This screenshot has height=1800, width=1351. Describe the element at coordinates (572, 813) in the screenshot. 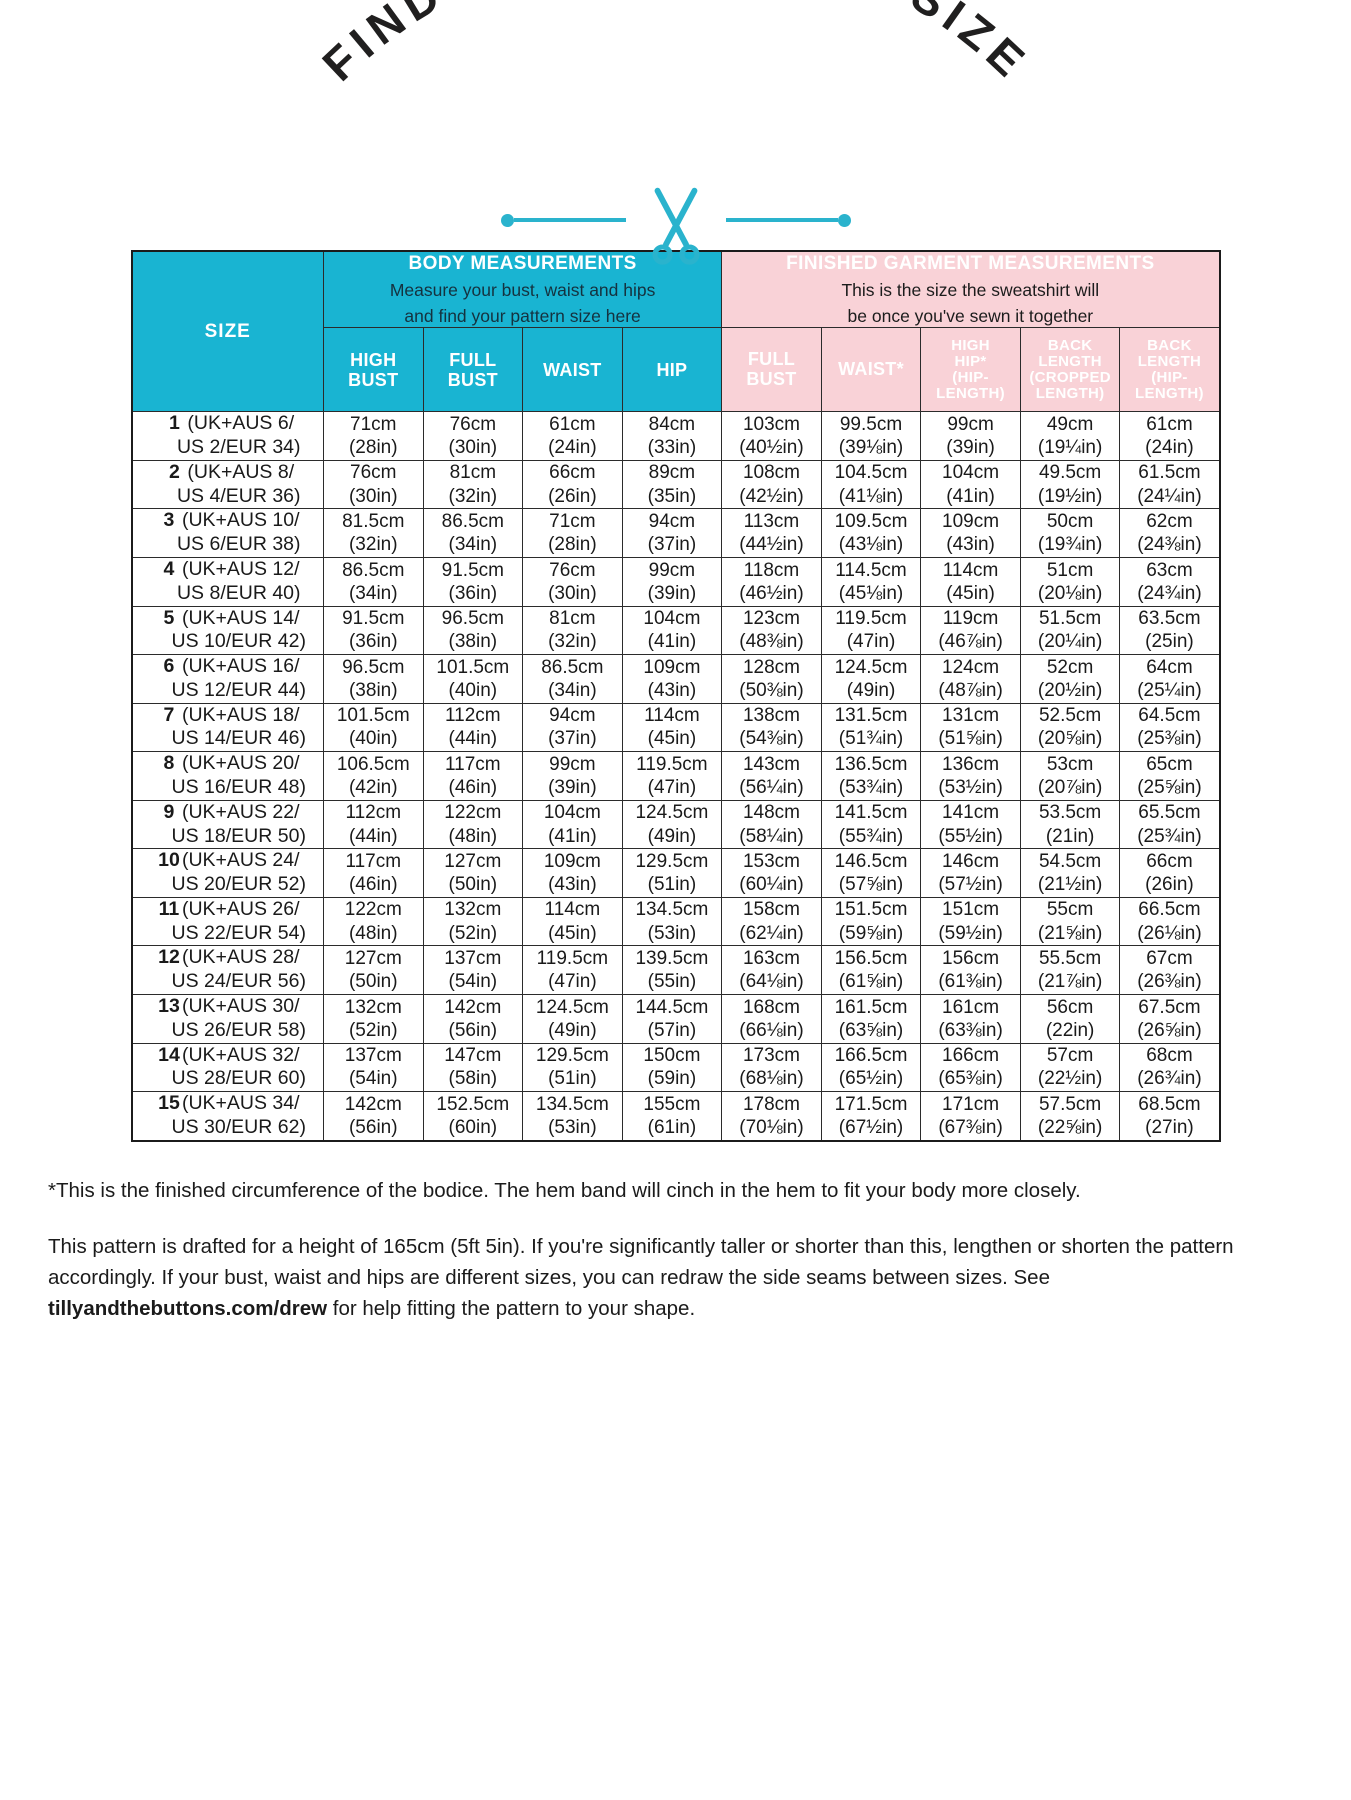

I see `measurement-cm: 104cm` at that location.